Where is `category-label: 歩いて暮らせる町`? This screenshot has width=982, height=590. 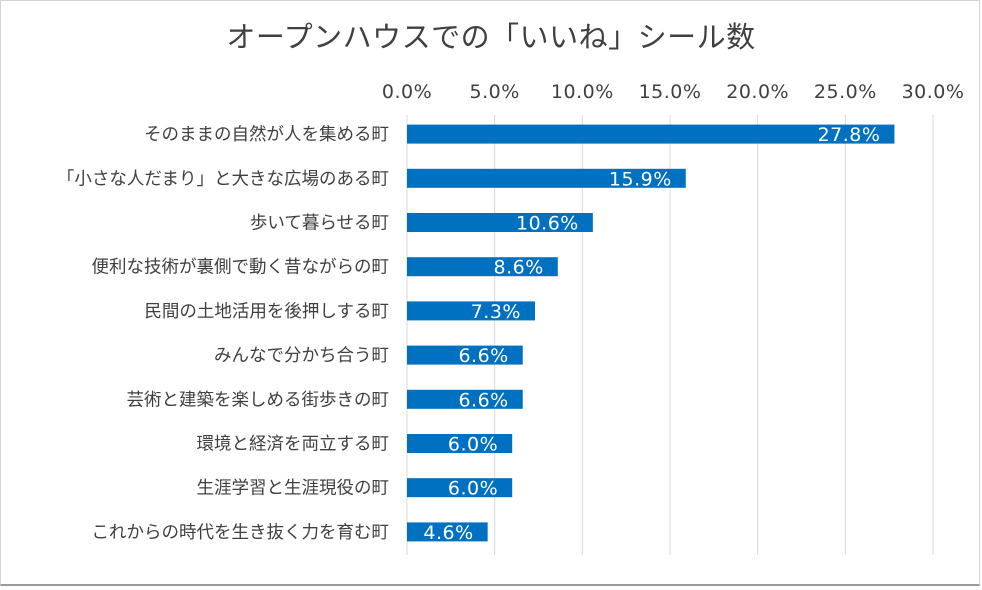
category-label: 歩いて暮らせる町 is located at coordinates (319, 224).